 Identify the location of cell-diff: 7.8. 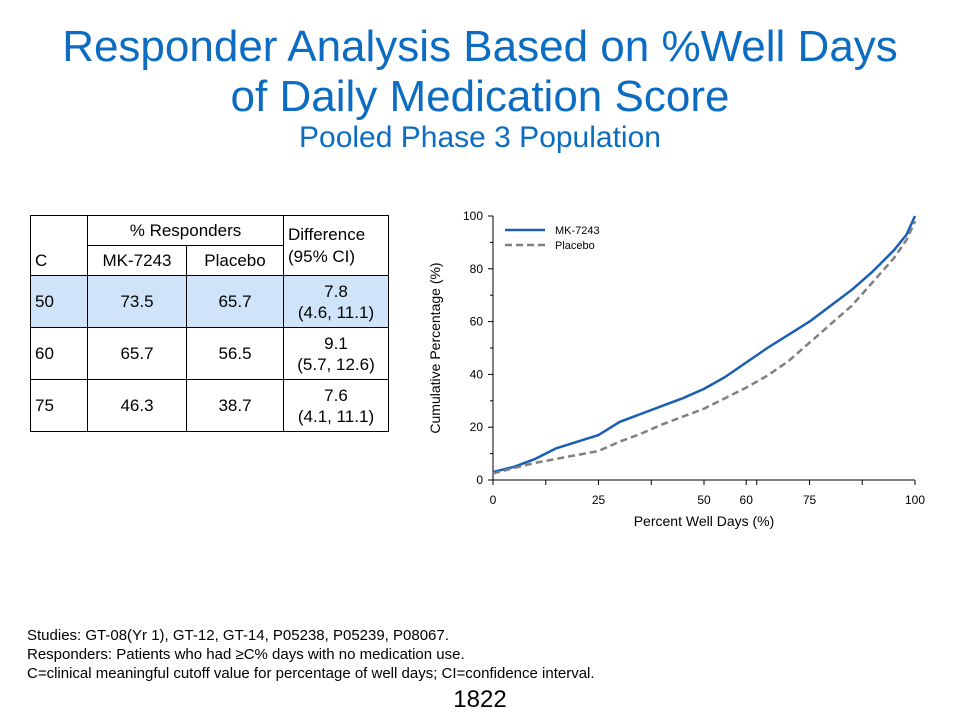
(336, 291).